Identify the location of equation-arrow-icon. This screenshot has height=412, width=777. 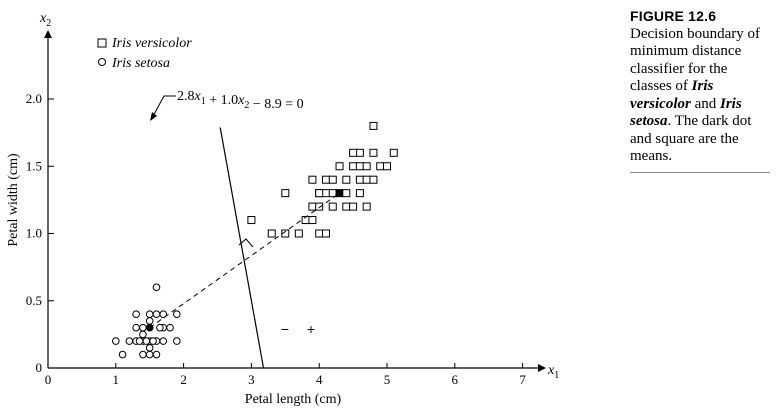
(153, 116).